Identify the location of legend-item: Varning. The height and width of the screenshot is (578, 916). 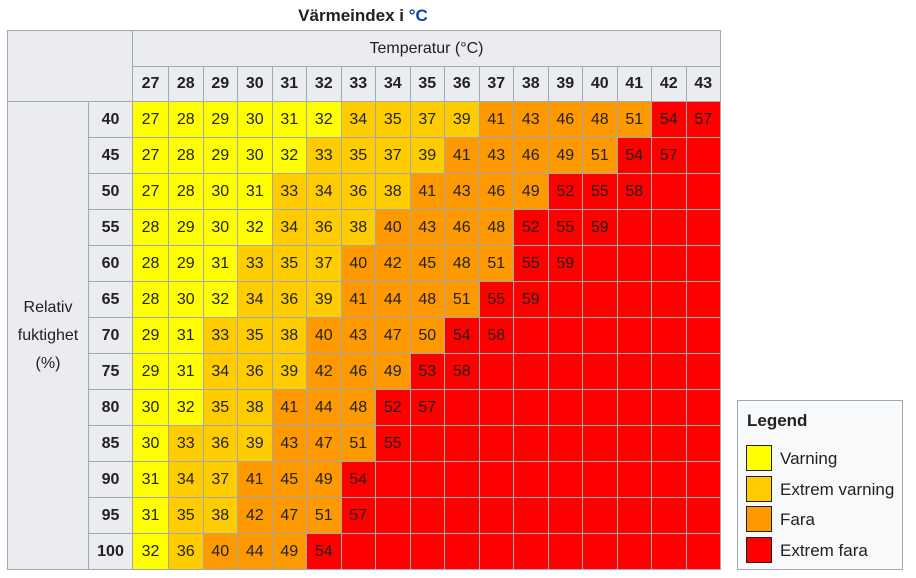
(823, 459).